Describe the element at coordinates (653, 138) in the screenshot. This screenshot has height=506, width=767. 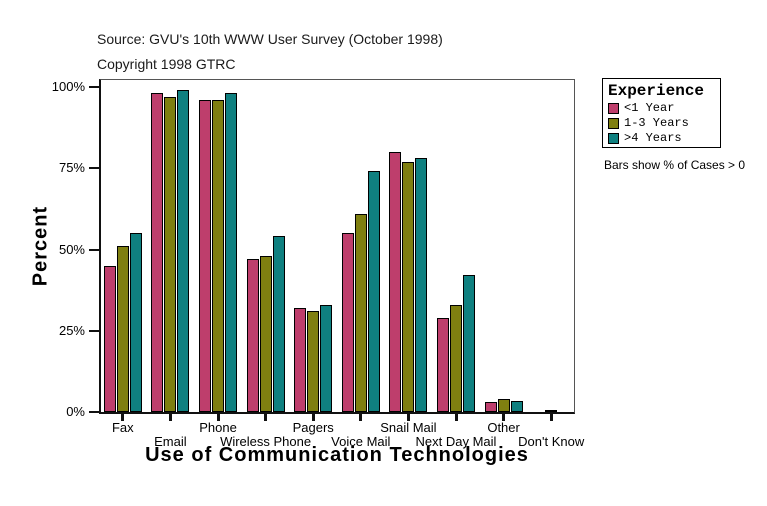
I see `legend-item-label: >4 Years` at that location.